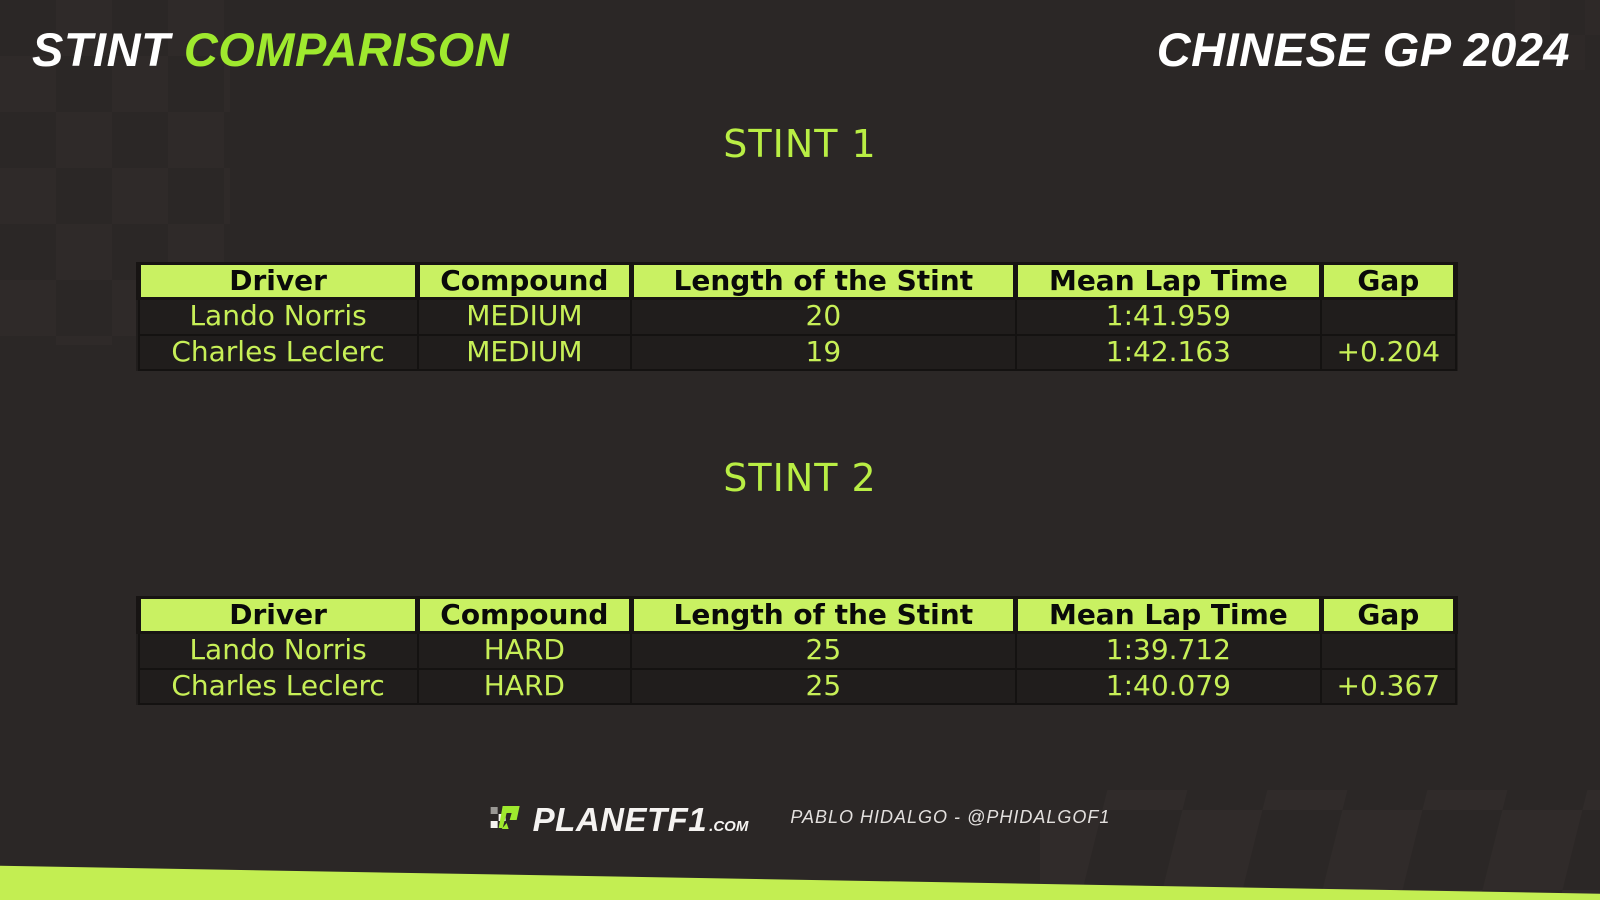 The height and width of the screenshot is (900, 1600). What do you see at coordinates (1388, 352) in the screenshot?
I see `gap-cell: +0.204` at bounding box center [1388, 352].